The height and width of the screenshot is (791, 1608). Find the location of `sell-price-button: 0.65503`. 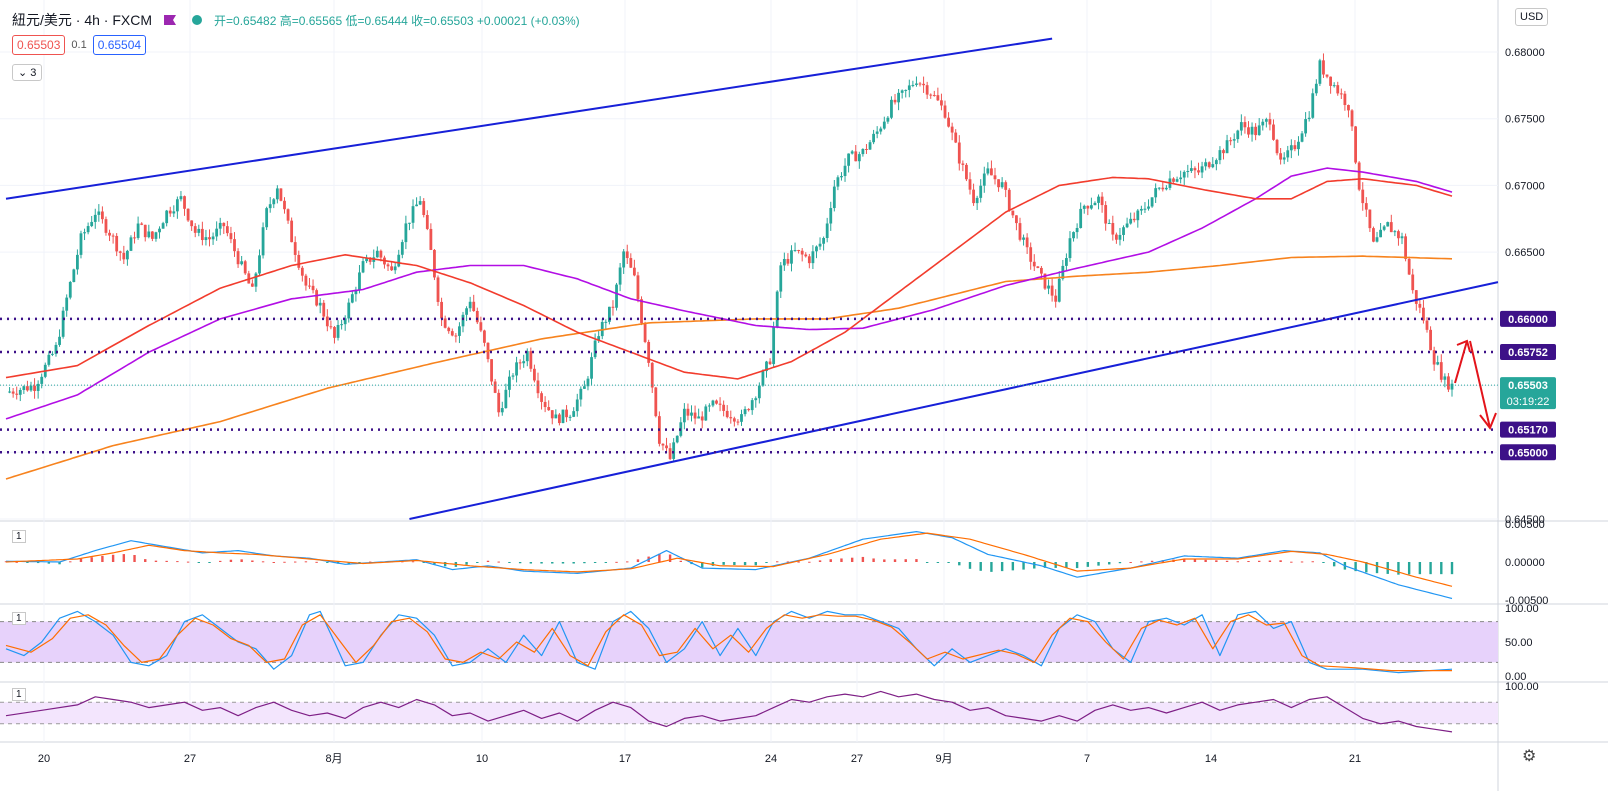

sell-price-button: 0.65503 is located at coordinates (39, 45).